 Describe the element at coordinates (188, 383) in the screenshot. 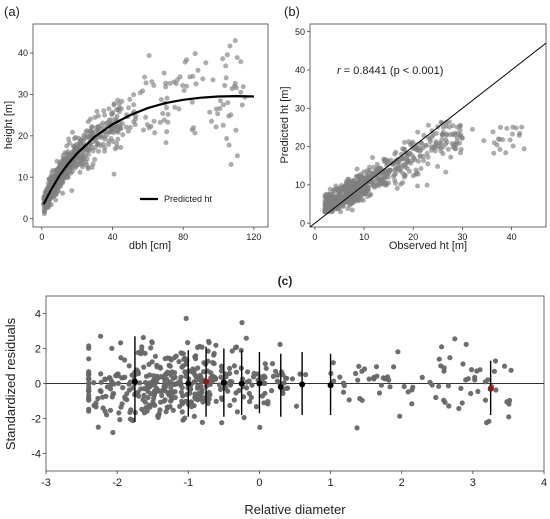

I see `error-bar-mean-marker` at that location.